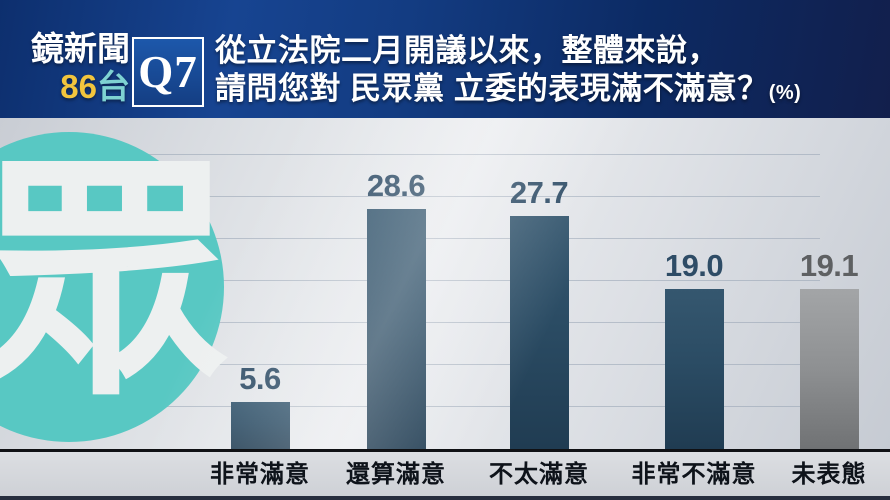 The image size is (890, 500). What do you see at coordinates (829, 474) in the screenshot?
I see `category-label: 未表態` at bounding box center [829, 474].